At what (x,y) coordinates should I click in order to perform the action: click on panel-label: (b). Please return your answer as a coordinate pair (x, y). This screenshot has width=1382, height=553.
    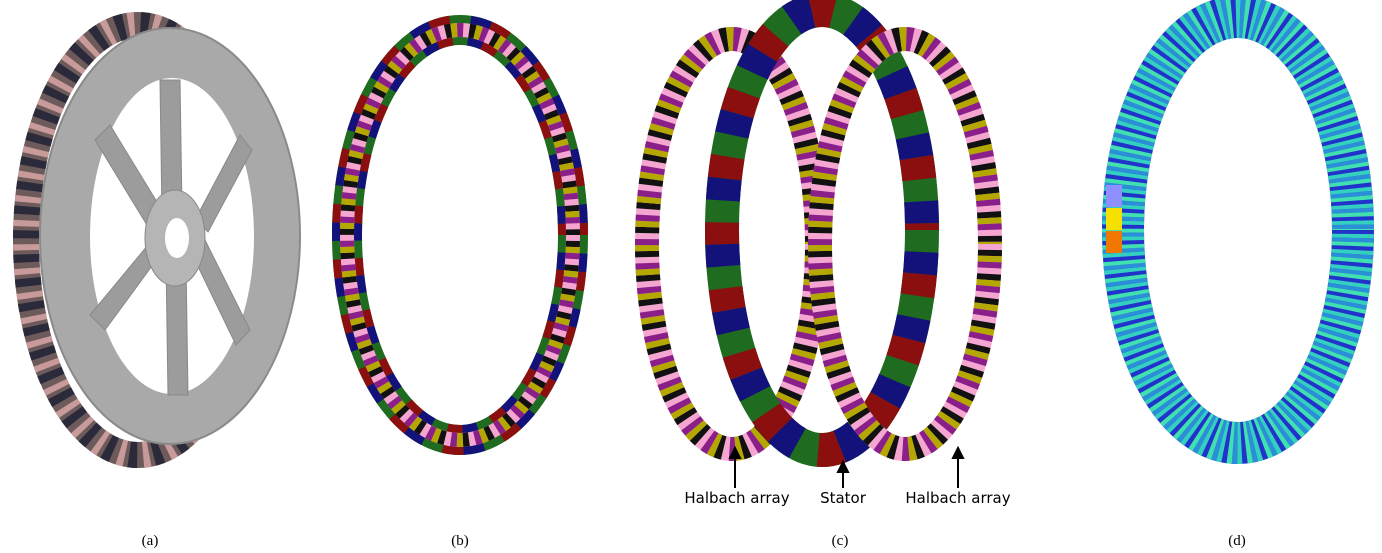
    Looking at the image, I should click on (460, 541).